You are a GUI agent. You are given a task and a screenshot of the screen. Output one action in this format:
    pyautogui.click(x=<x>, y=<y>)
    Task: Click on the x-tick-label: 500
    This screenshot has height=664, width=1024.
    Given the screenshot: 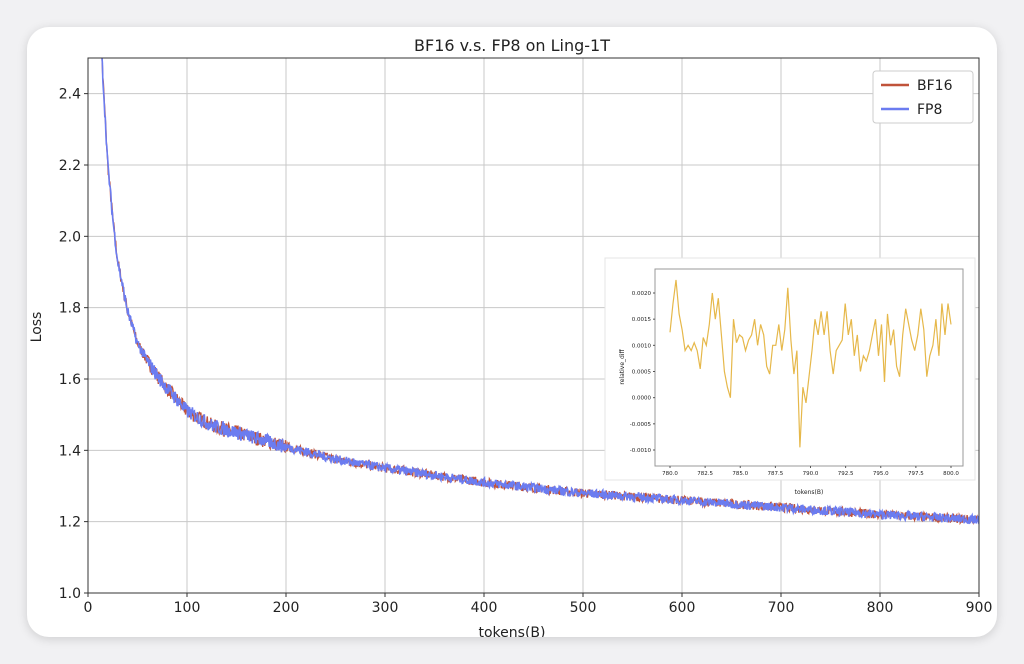 What is the action you would take?
    pyautogui.click(x=583, y=608)
    